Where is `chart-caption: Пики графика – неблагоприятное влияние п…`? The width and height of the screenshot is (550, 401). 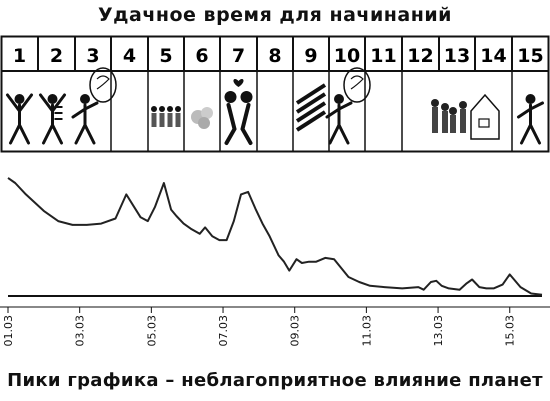
chart-caption: Пики графика – неблагоприятное влияние п… is located at coordinates (275, 380).